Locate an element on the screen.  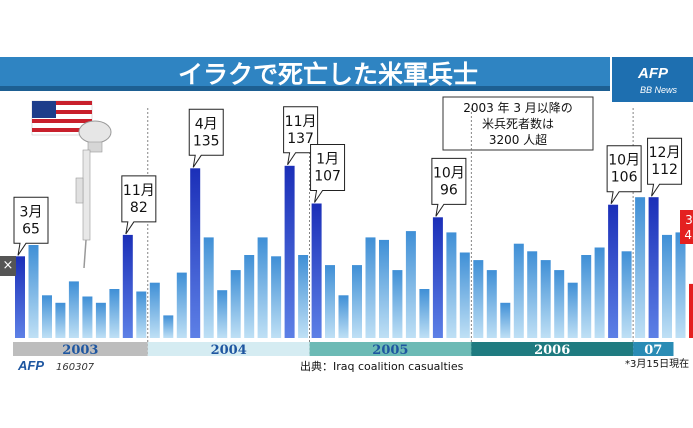
year-label: 2005 is located at coordinates (390, 350).